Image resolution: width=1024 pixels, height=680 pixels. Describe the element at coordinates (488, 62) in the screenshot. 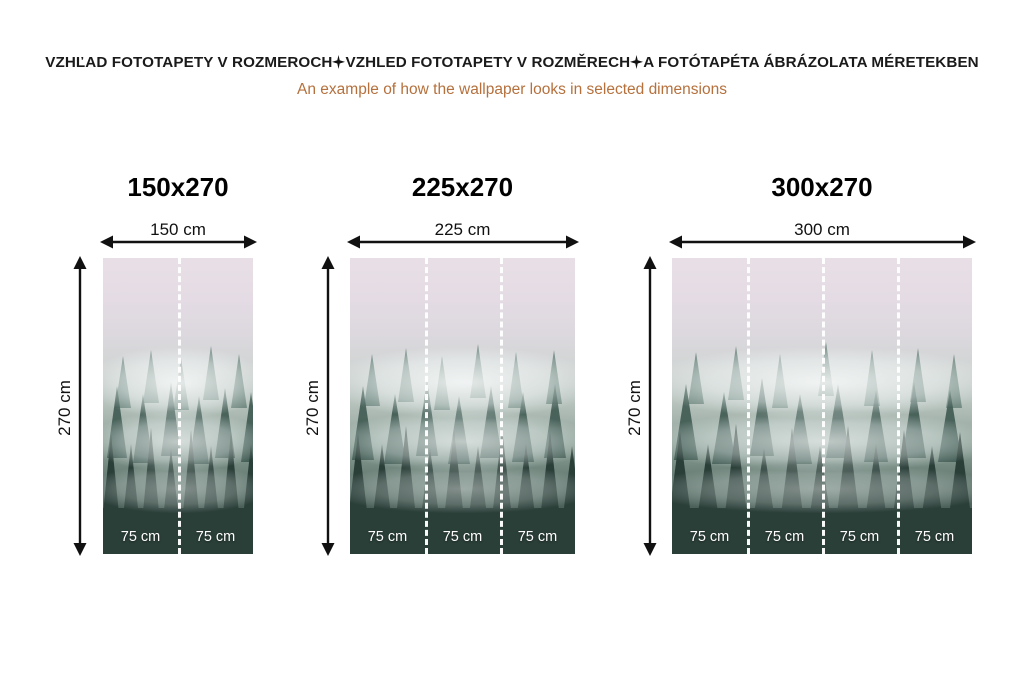

I see `title-segment-cz: VZHLED FOTOTAPETY V ROZMĚRECH` at that location.